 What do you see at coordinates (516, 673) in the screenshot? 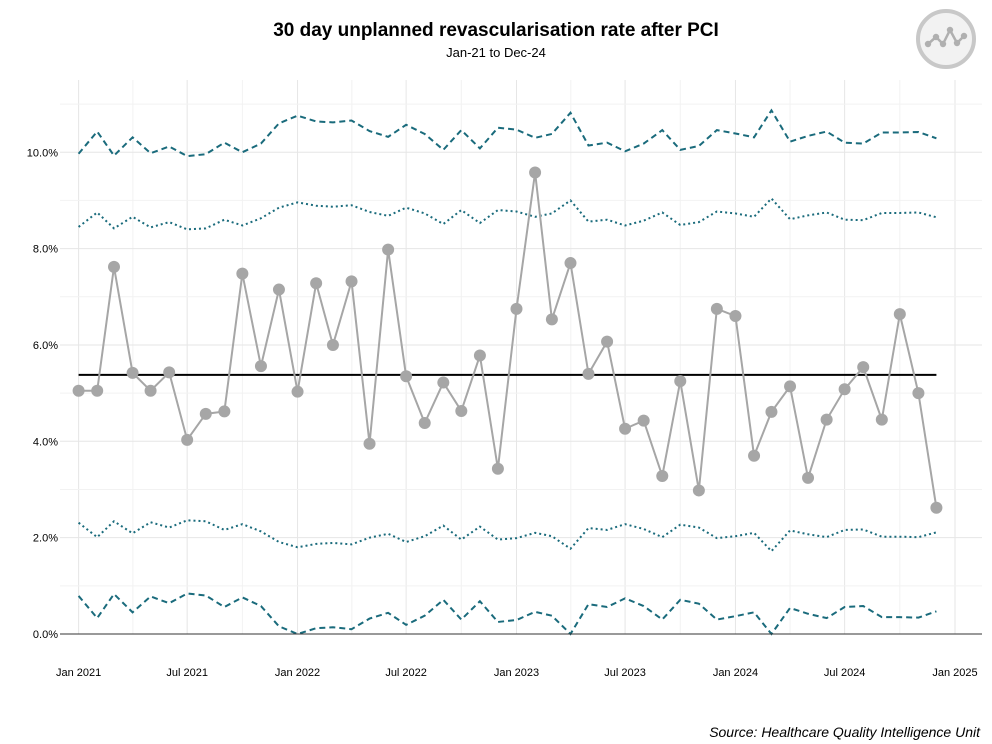
I see `x-tick-label: Jan 2023` at bounding box center [516, 673].